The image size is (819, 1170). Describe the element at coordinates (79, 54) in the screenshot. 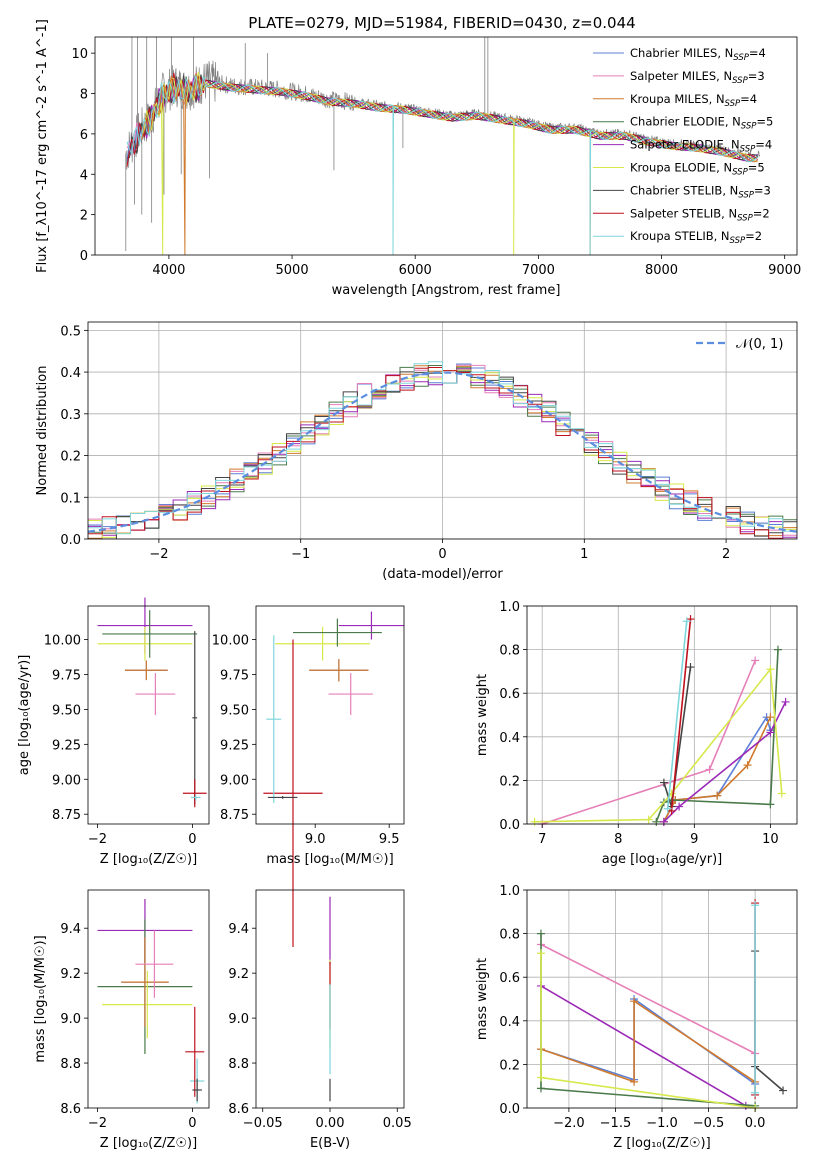

I see `y-tick-label: 10` at that location.